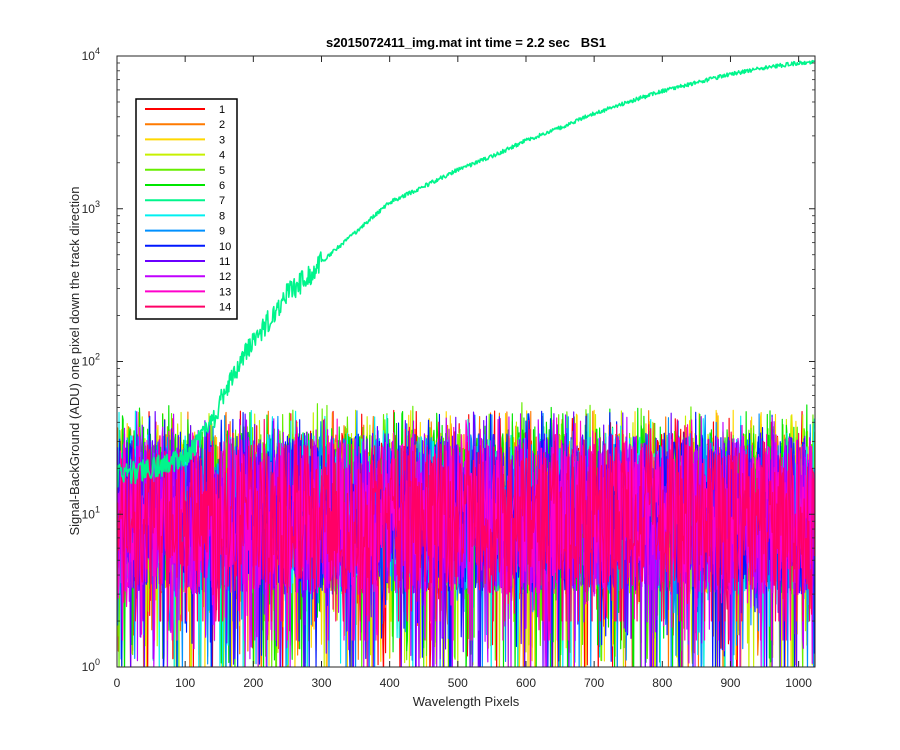  I want to click on legend-label-14: 14, so click(225, 308).